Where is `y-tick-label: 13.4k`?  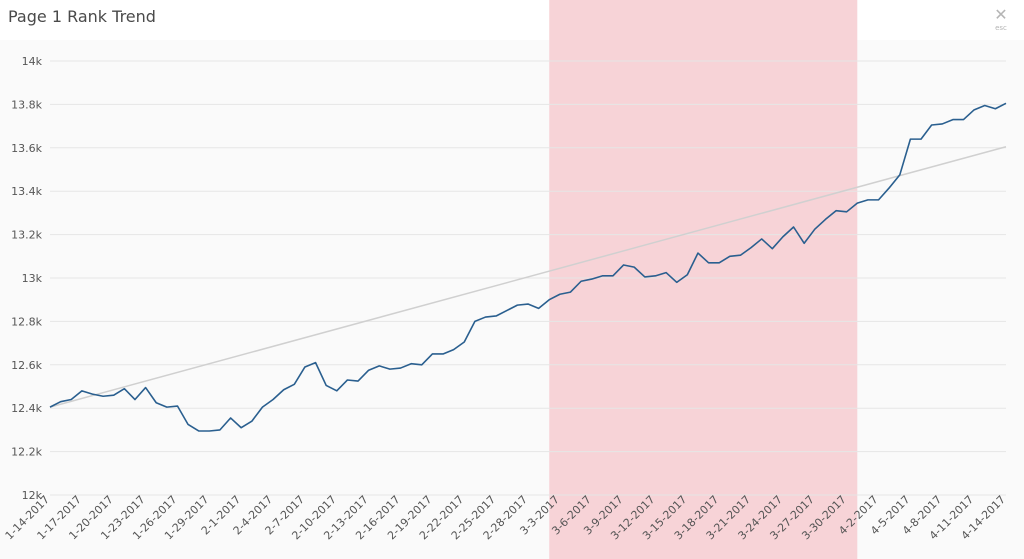
y-tick-label: 13.4k is located at coordinates (26, 191).